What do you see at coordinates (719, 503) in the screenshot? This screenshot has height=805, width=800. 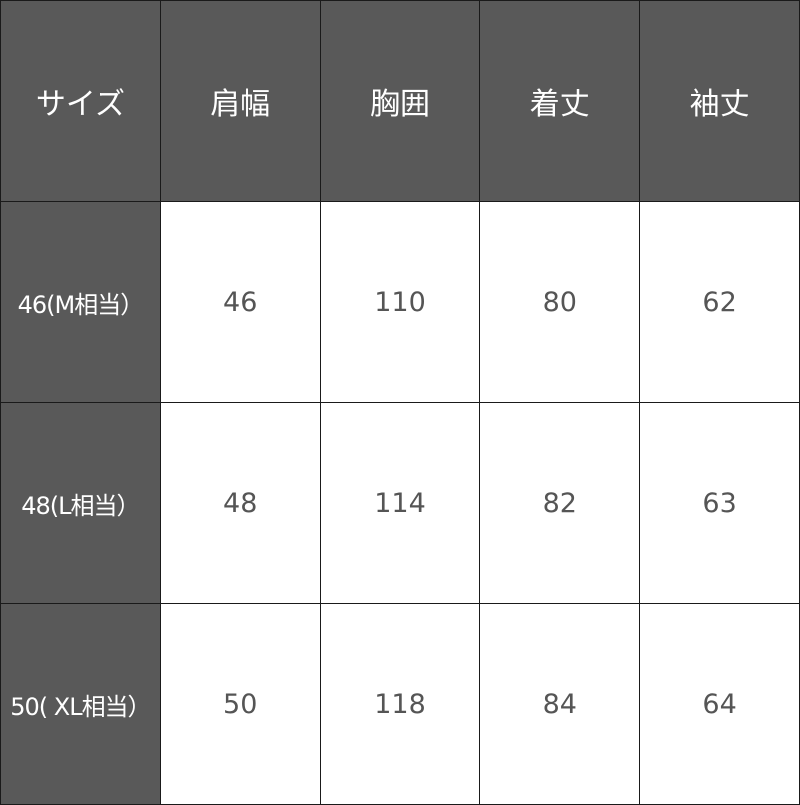 I see `cell-sleeve: 63` at bounding box center [719, 503].